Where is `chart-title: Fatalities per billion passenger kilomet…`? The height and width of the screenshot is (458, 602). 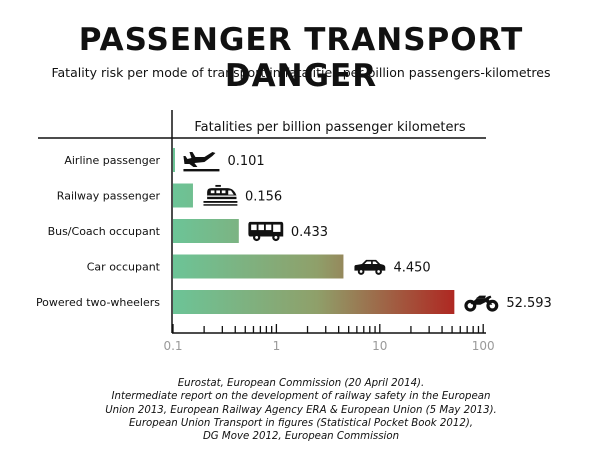
chart-title: Fatalities per billion passenger kilomet… is located at coordinates (329, 127).